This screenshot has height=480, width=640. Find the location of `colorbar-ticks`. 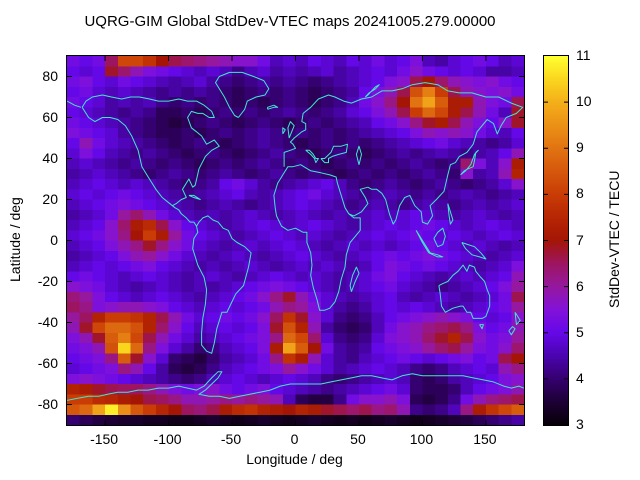

colorbar-ticks is located at coordinates (556, 240).